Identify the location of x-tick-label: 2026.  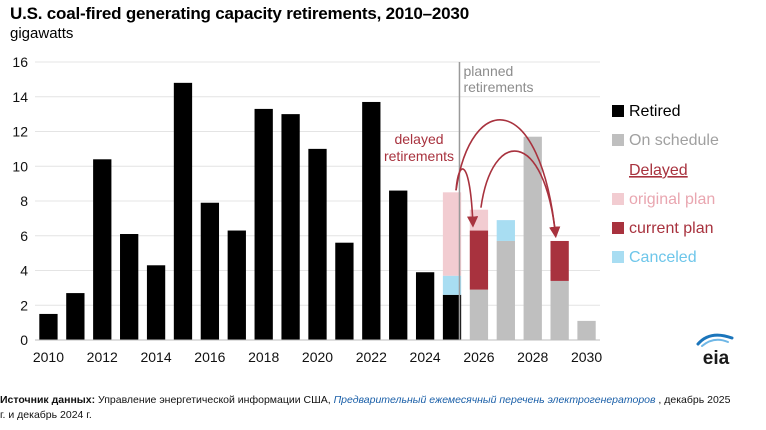
(478, 357).